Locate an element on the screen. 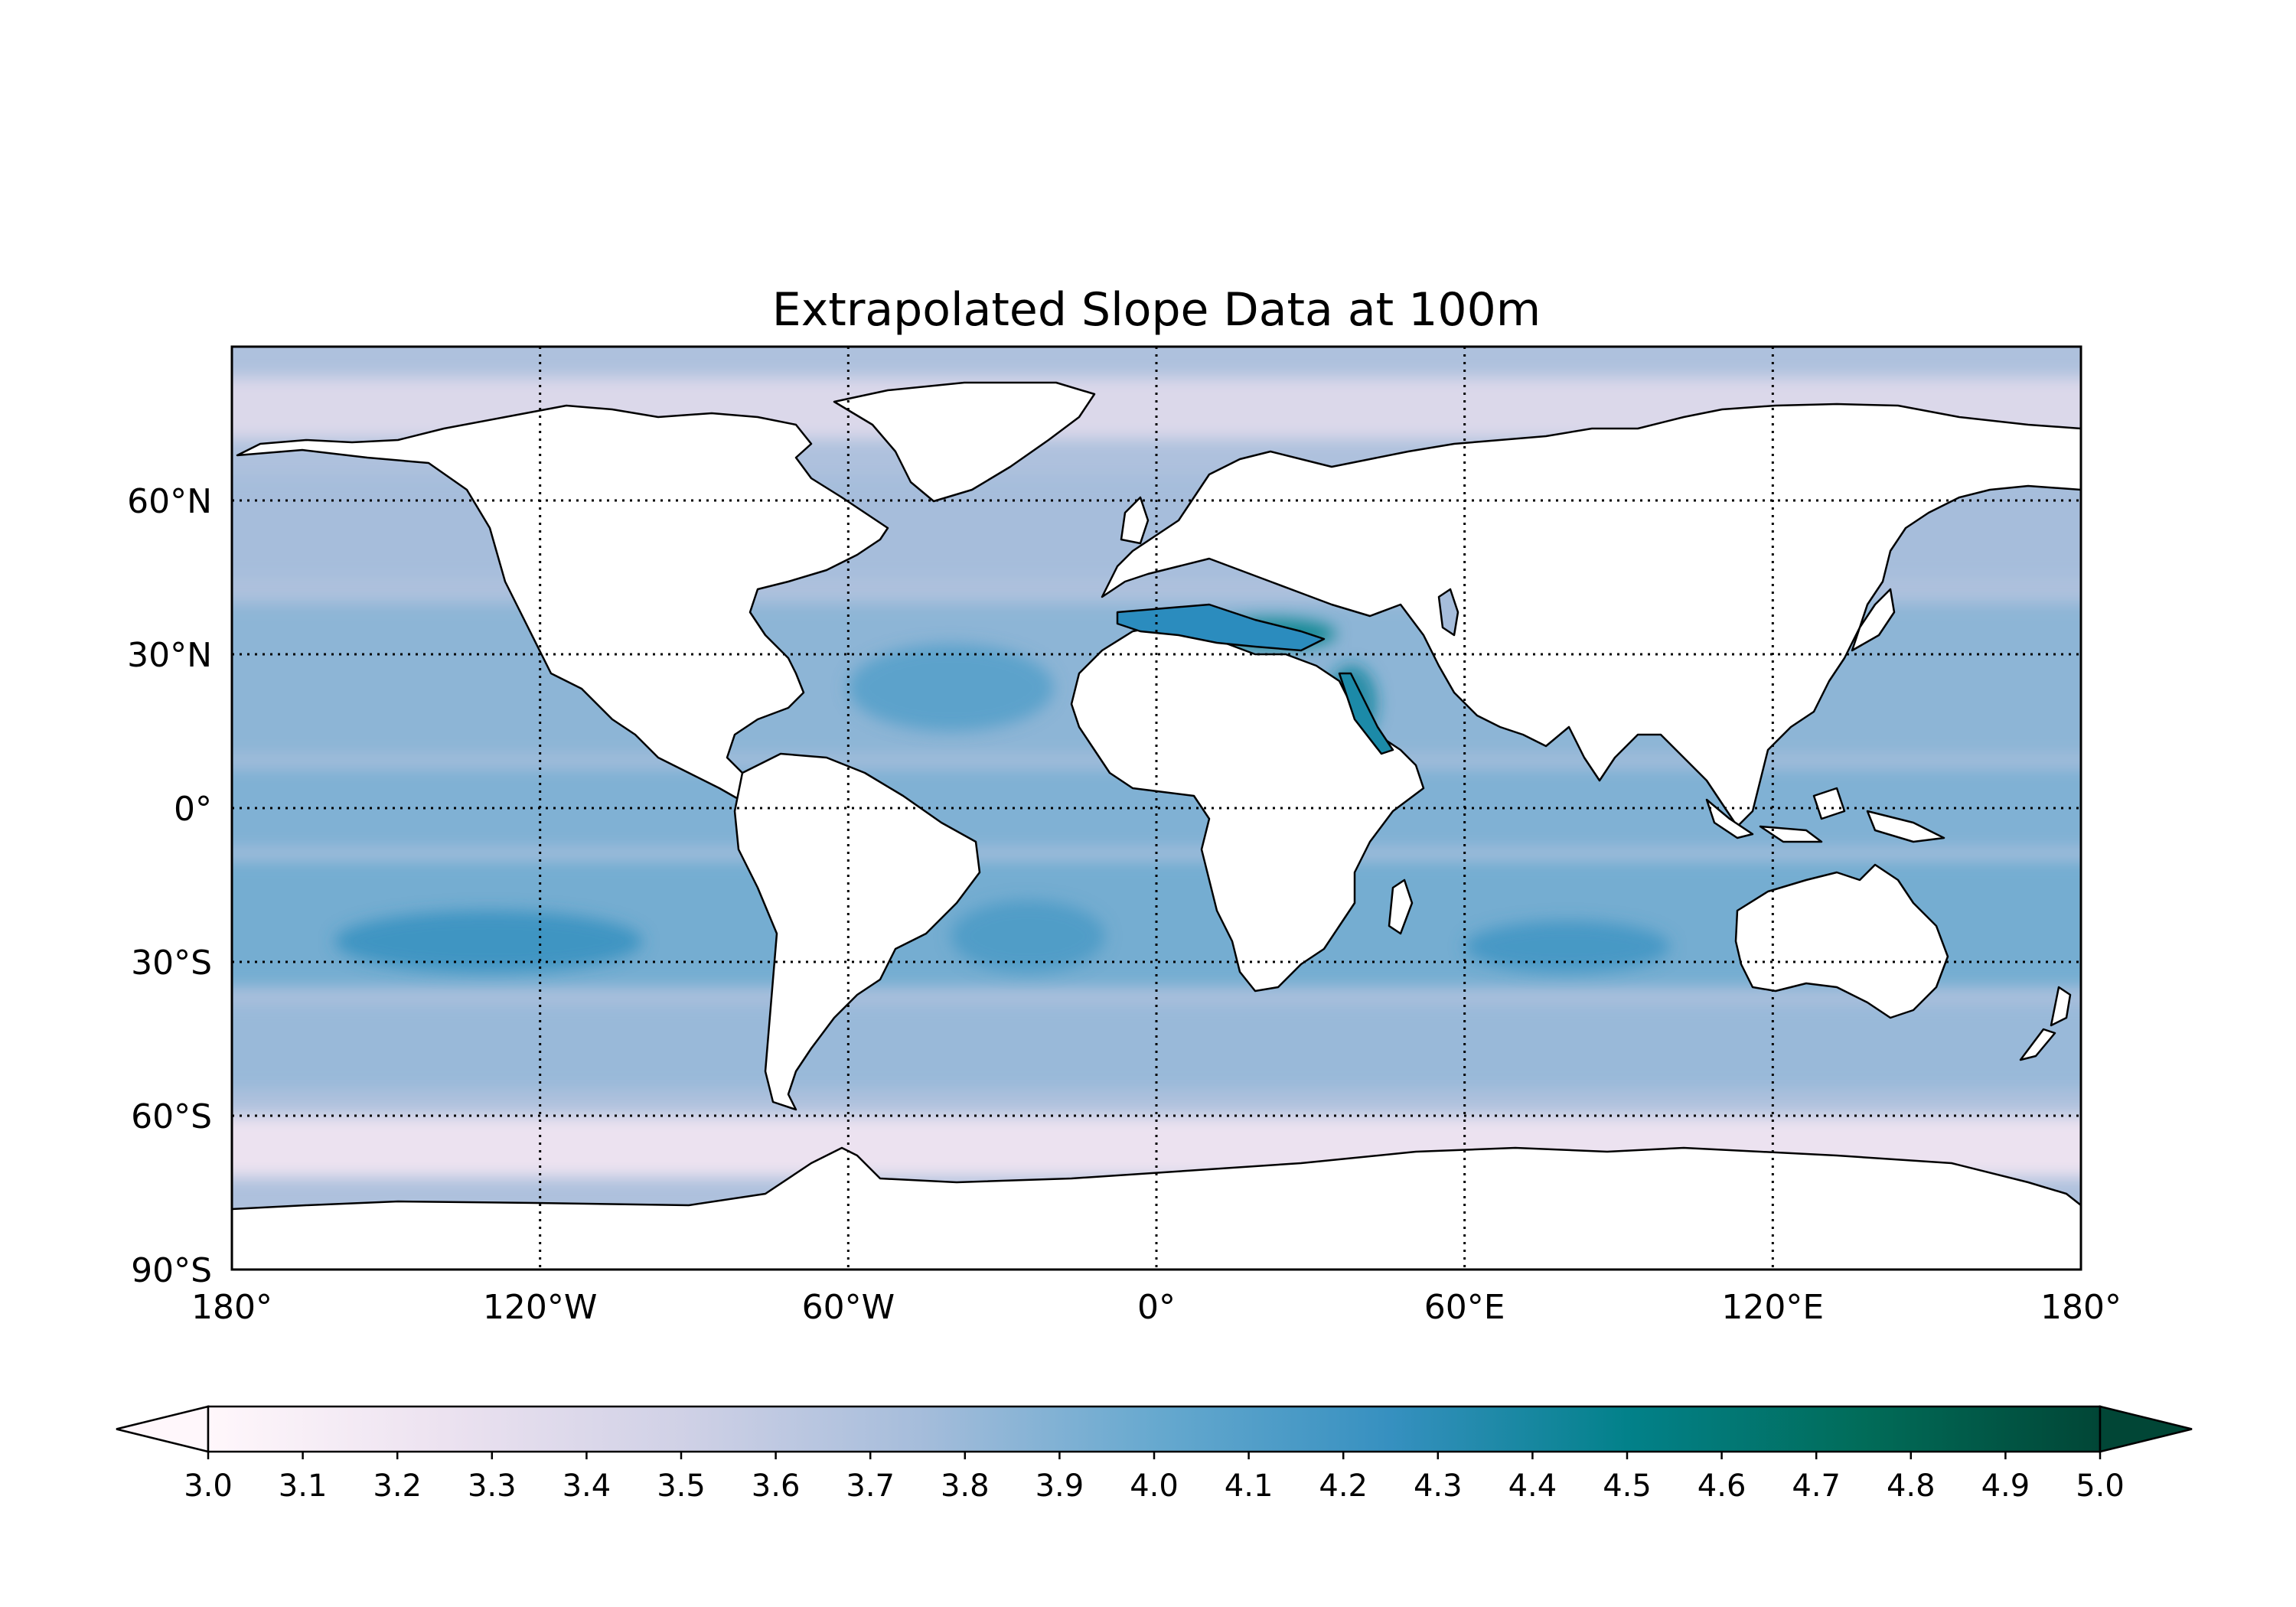 This screenshot has width=2296, height=1607. mediterranean-sea is located at coordinates (1221, 627).